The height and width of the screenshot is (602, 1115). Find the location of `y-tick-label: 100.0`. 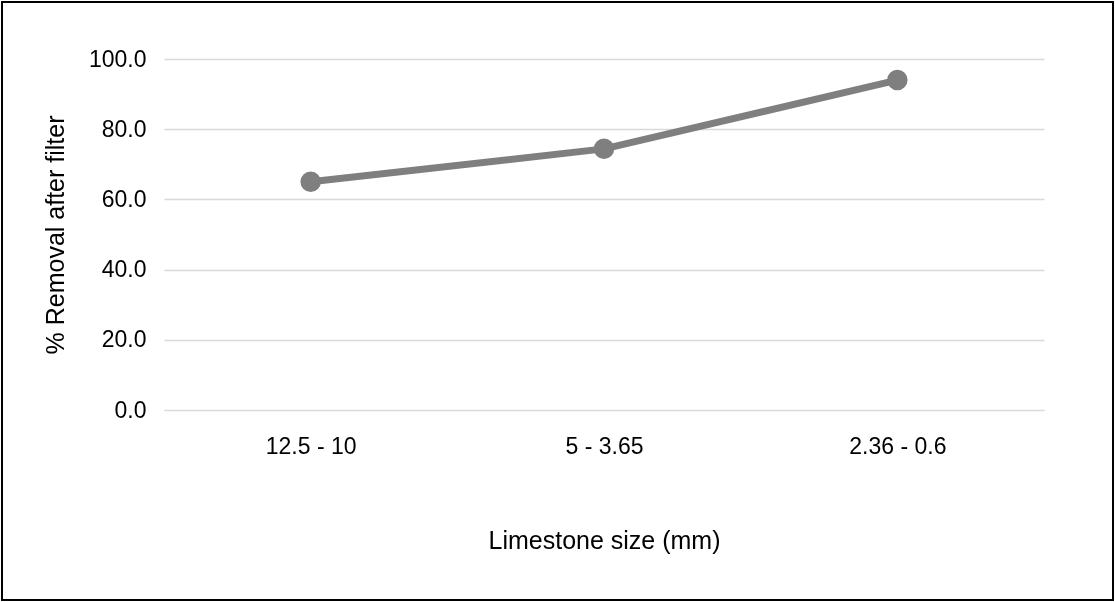

y-tick-label: 100.0 is located at coordinates (117, 58).